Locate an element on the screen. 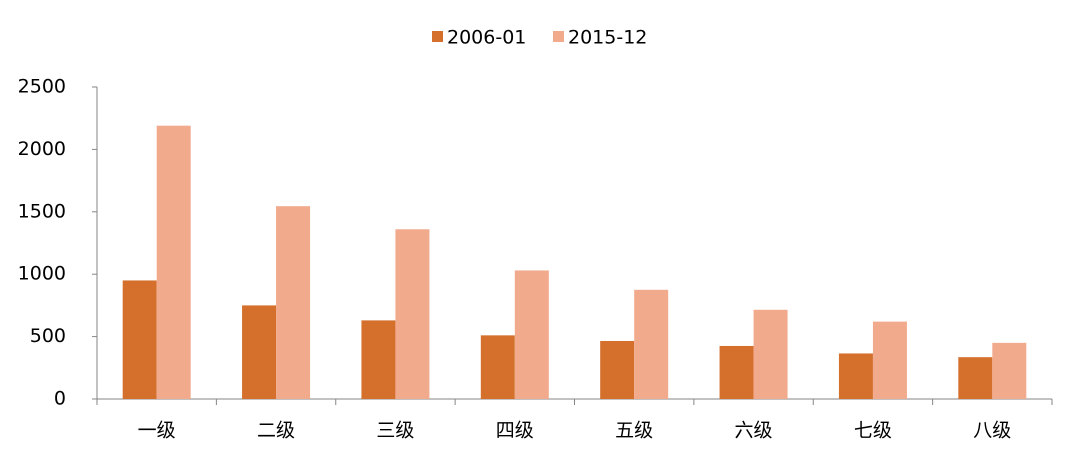 The height and width of the screenshot is (462, 1080). x-tick-label: 五级 is located at coordinates (634, 431).